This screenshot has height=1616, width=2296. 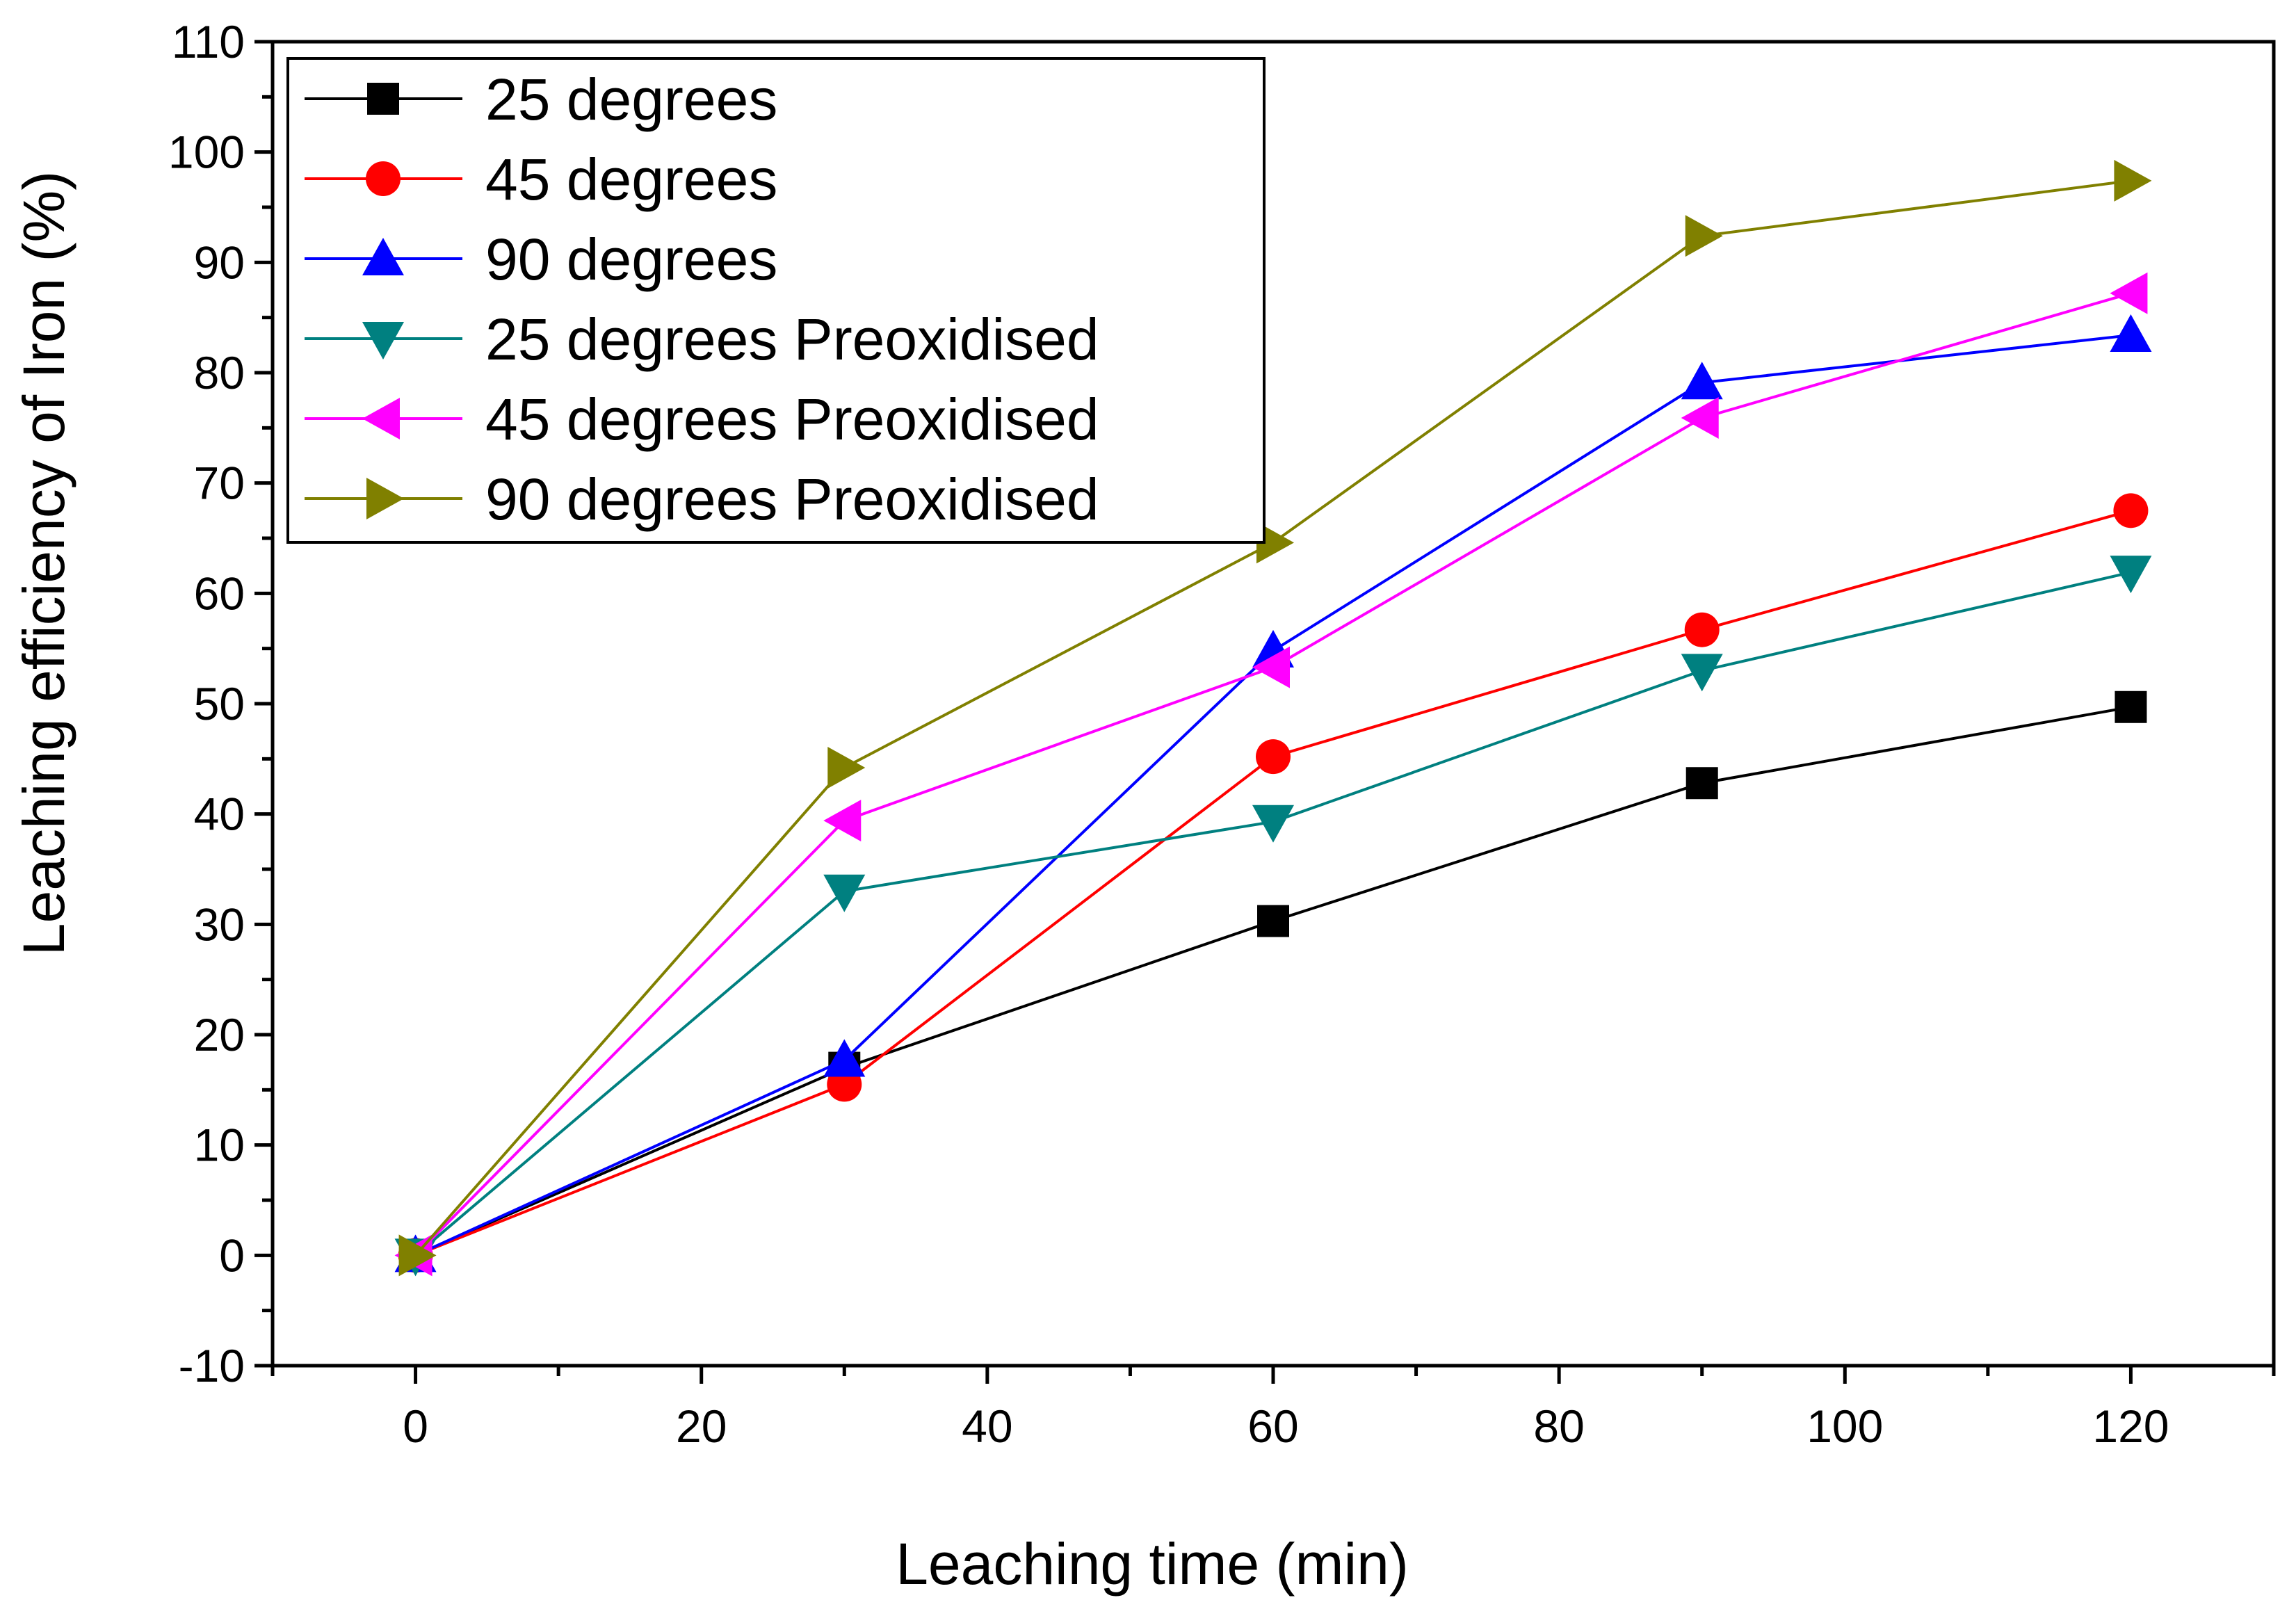 What do you see at coordinates (2130, 1426) in the screenshot?
I see `x-tick-label: 120` at bounding box center [2130, 1426].